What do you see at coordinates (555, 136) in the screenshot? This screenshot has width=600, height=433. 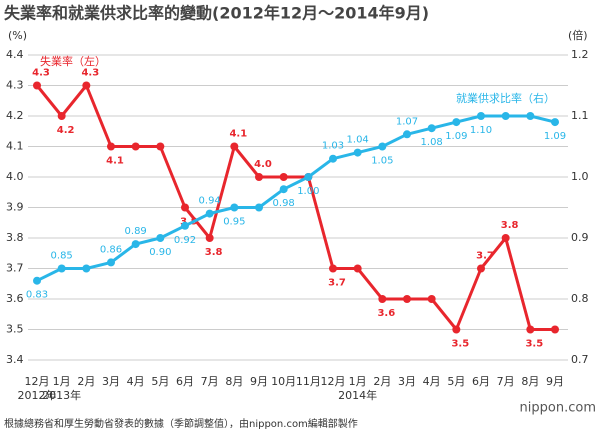 I see `data-label: 1.09` at bounding box center [555, 136].